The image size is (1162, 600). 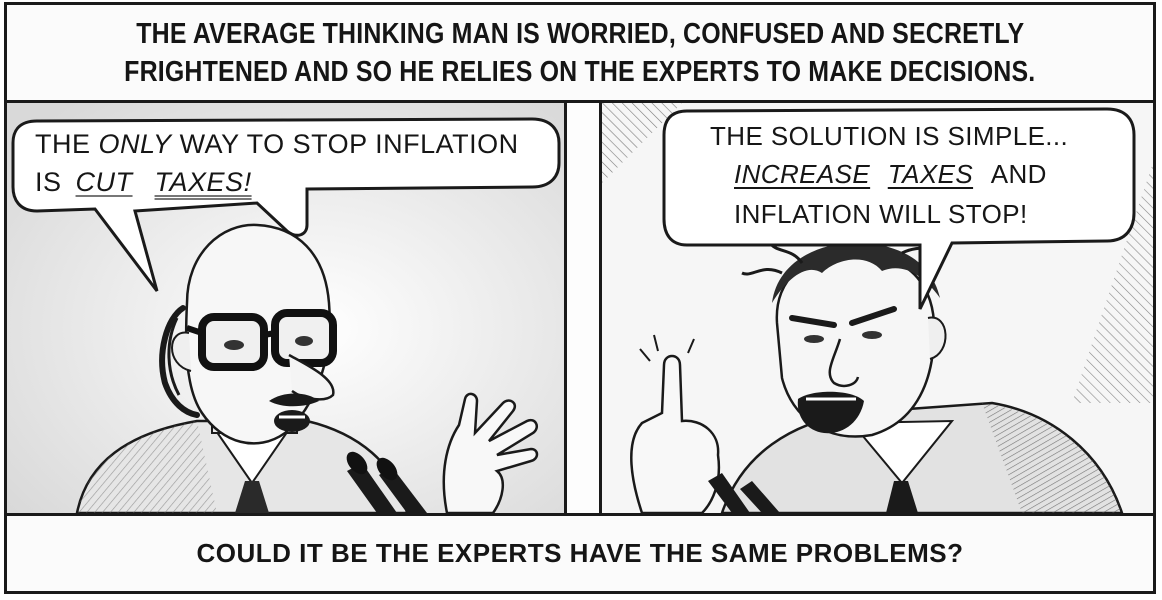 I want to click on right-man-eye-right, so click(x=872, y=335).